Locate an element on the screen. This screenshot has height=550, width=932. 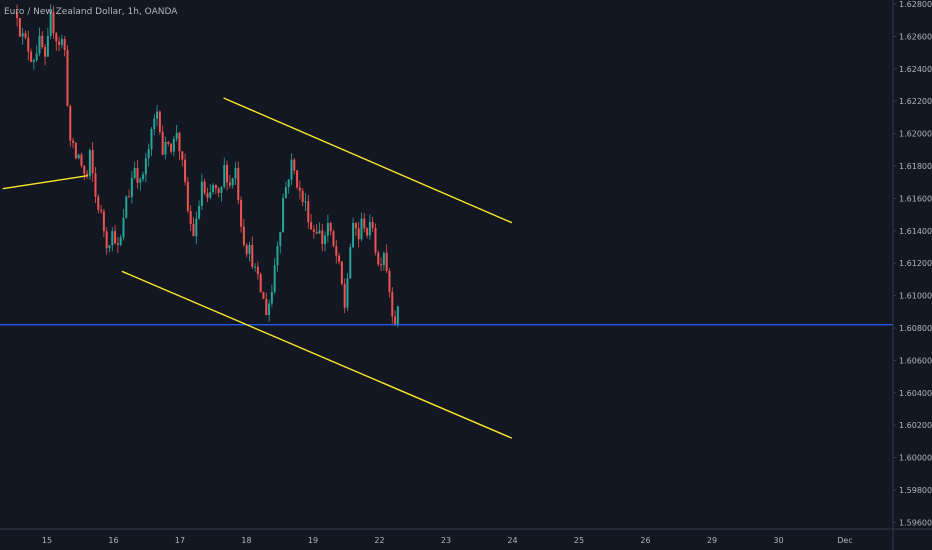
price-tick-label: 1.59600 is located at coordinates (915, 522).